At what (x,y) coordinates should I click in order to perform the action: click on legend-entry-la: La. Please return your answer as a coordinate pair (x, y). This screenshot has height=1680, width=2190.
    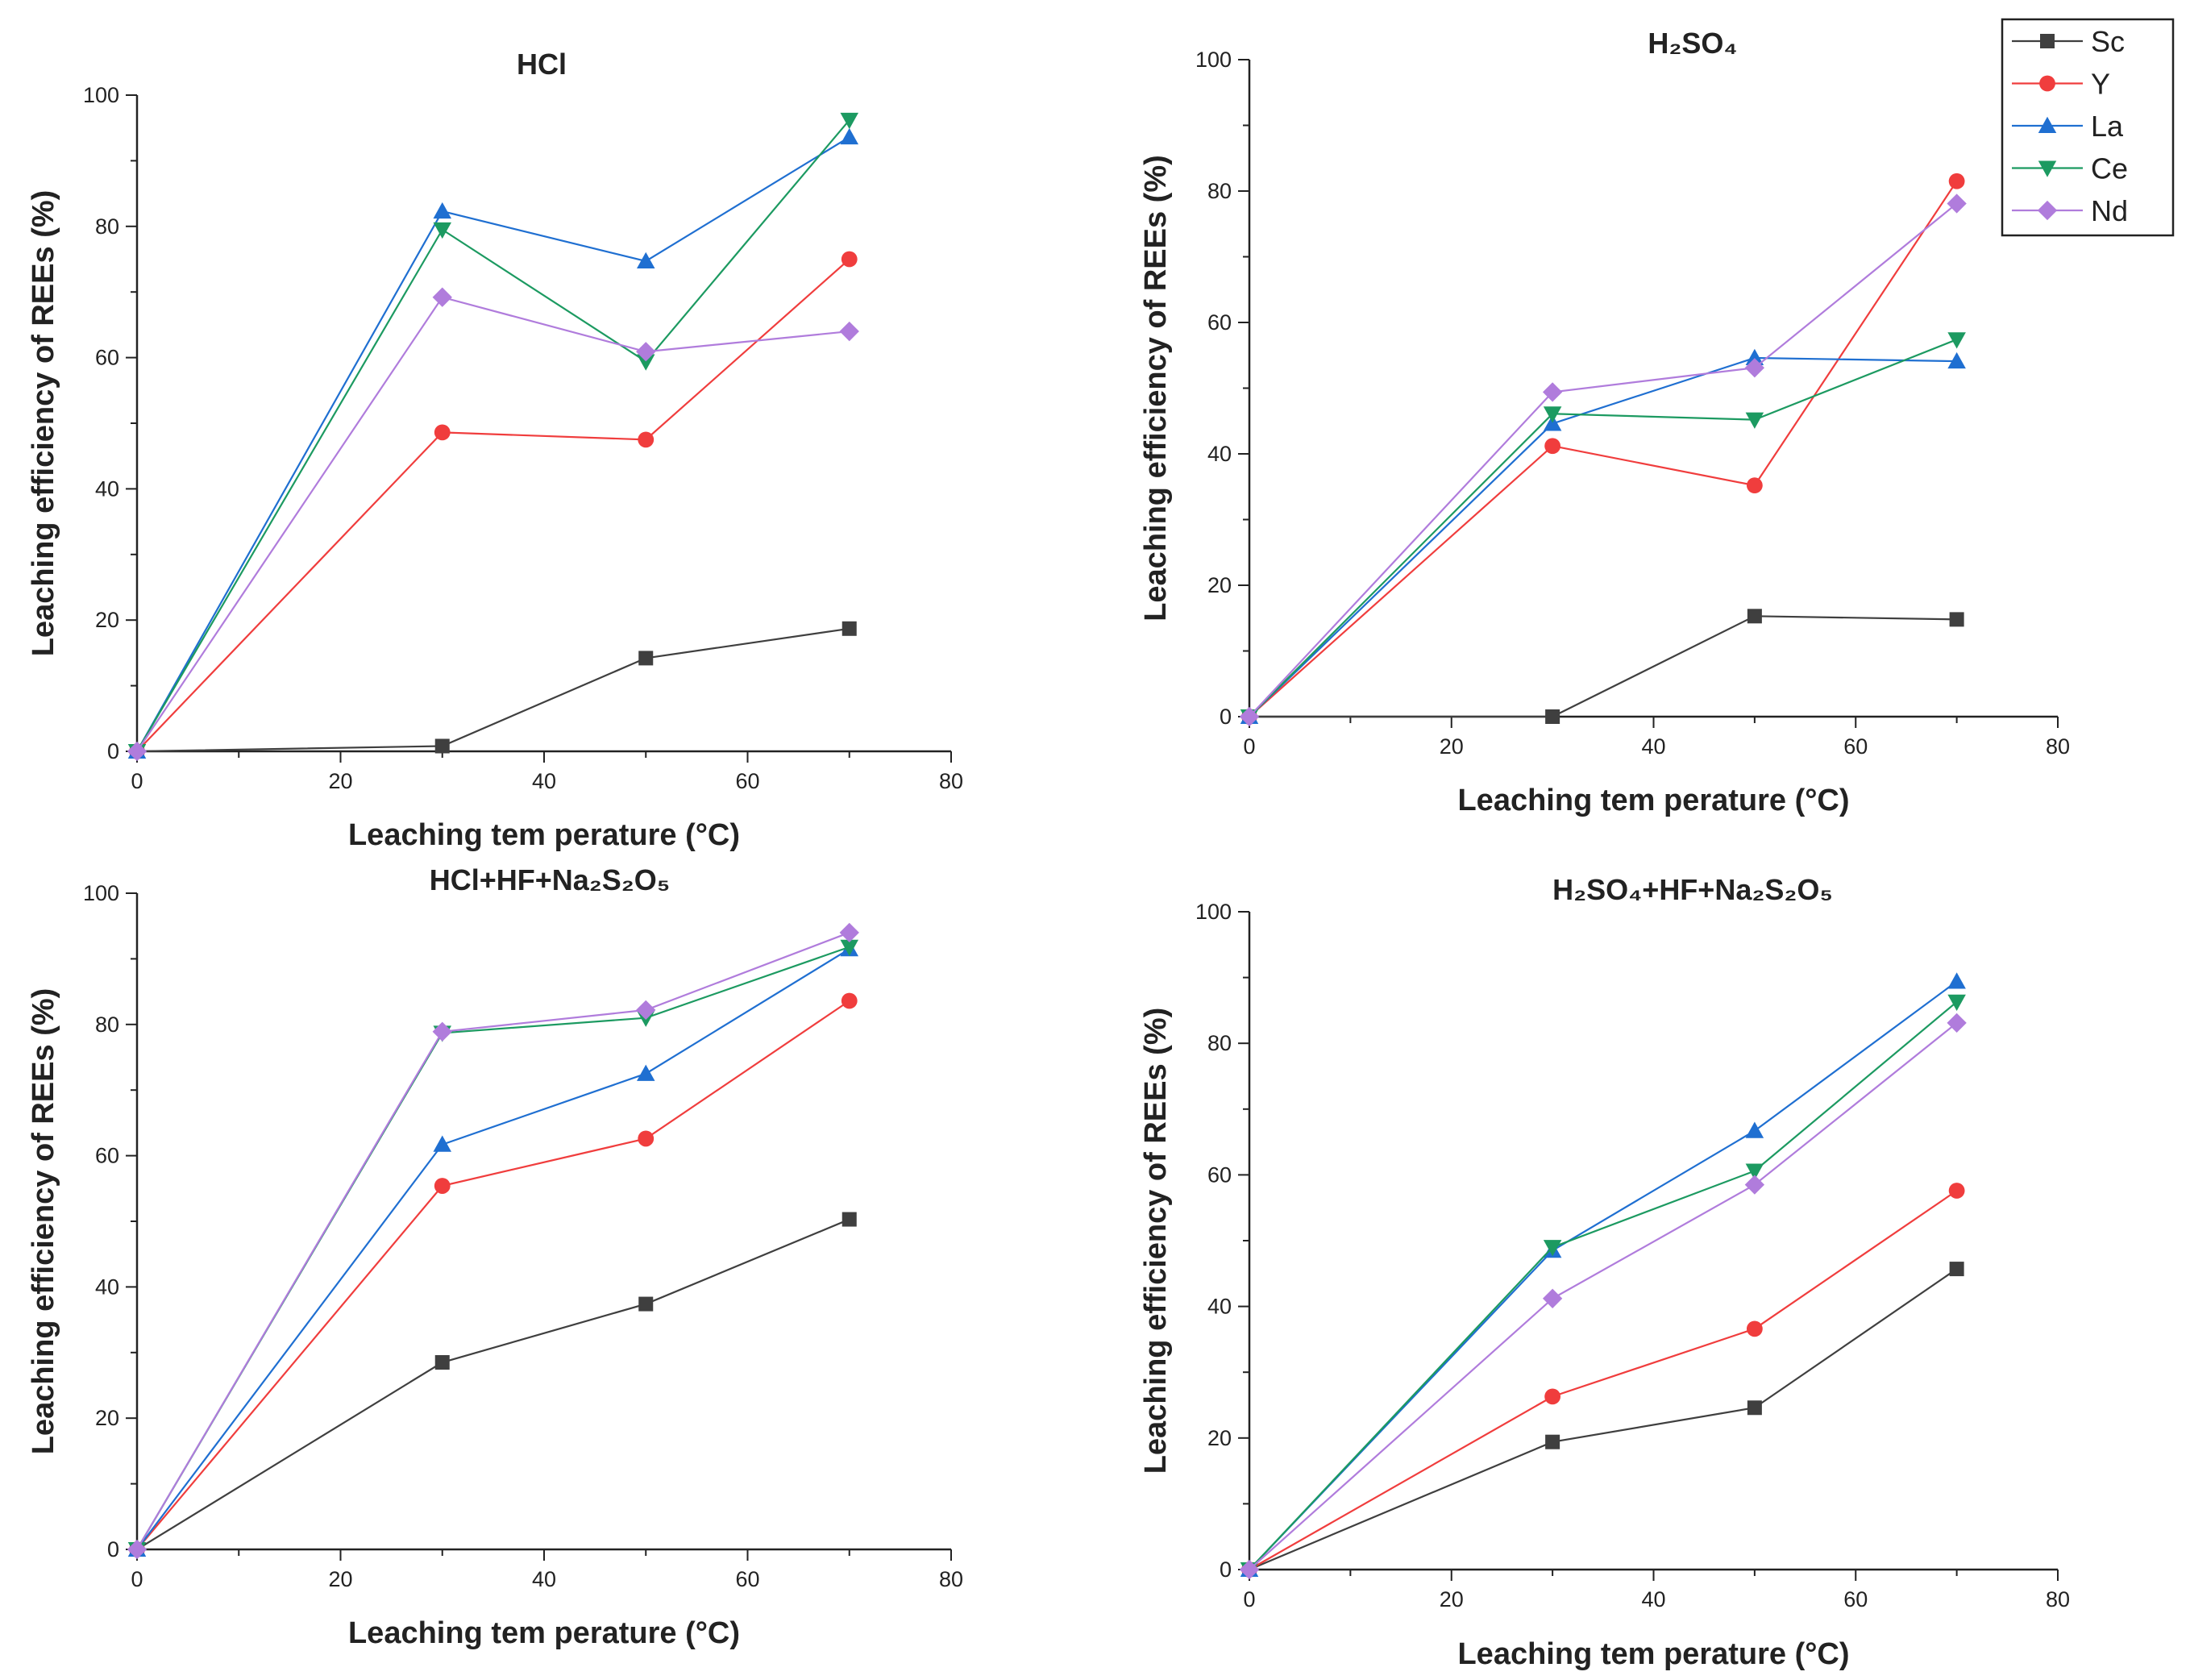
    Looking at the image, I should click on (2068, 126).